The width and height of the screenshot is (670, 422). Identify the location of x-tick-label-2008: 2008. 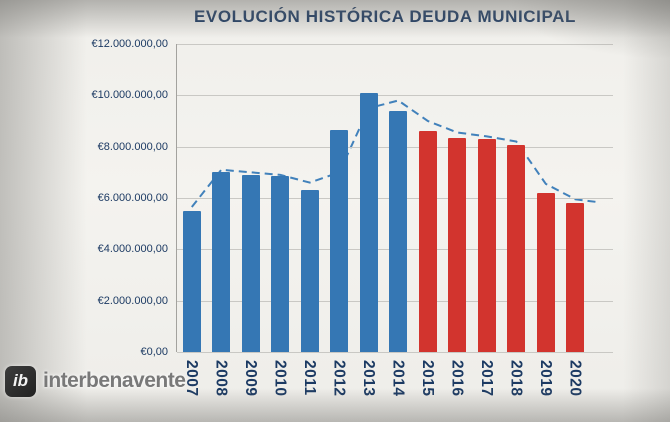
(221, 378).